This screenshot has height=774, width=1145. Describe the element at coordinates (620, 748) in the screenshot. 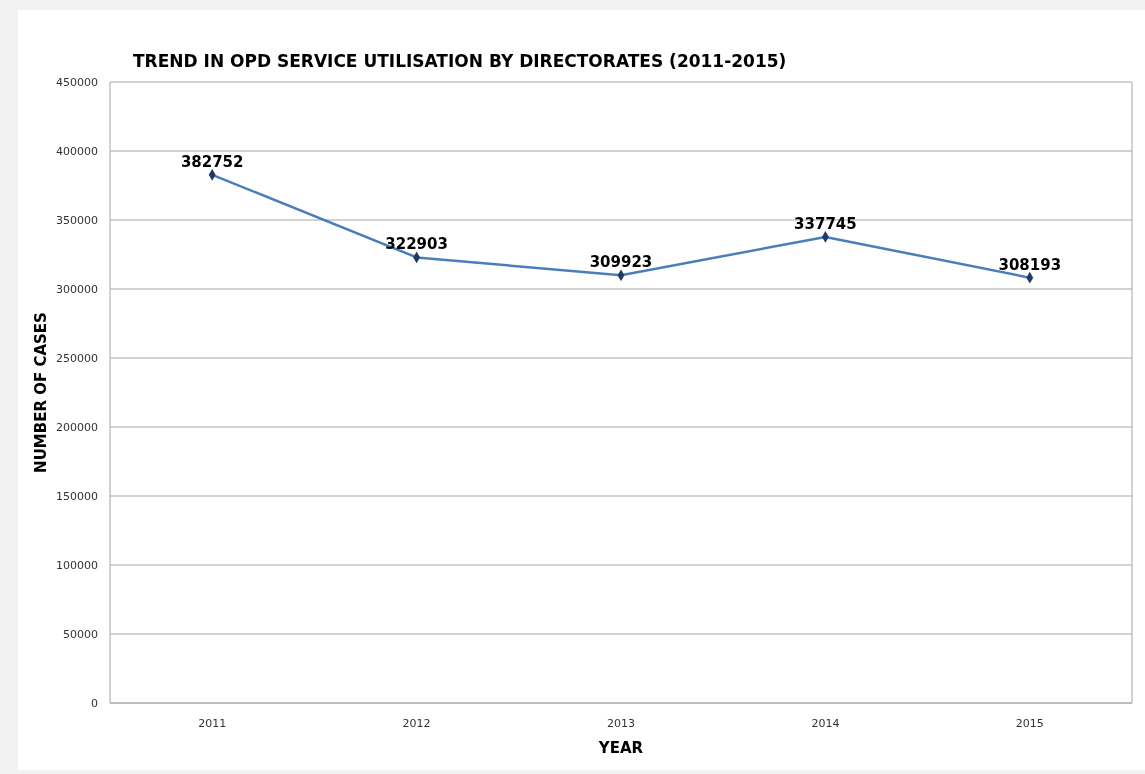

I see `x-axis-title: YEAR` at that location.